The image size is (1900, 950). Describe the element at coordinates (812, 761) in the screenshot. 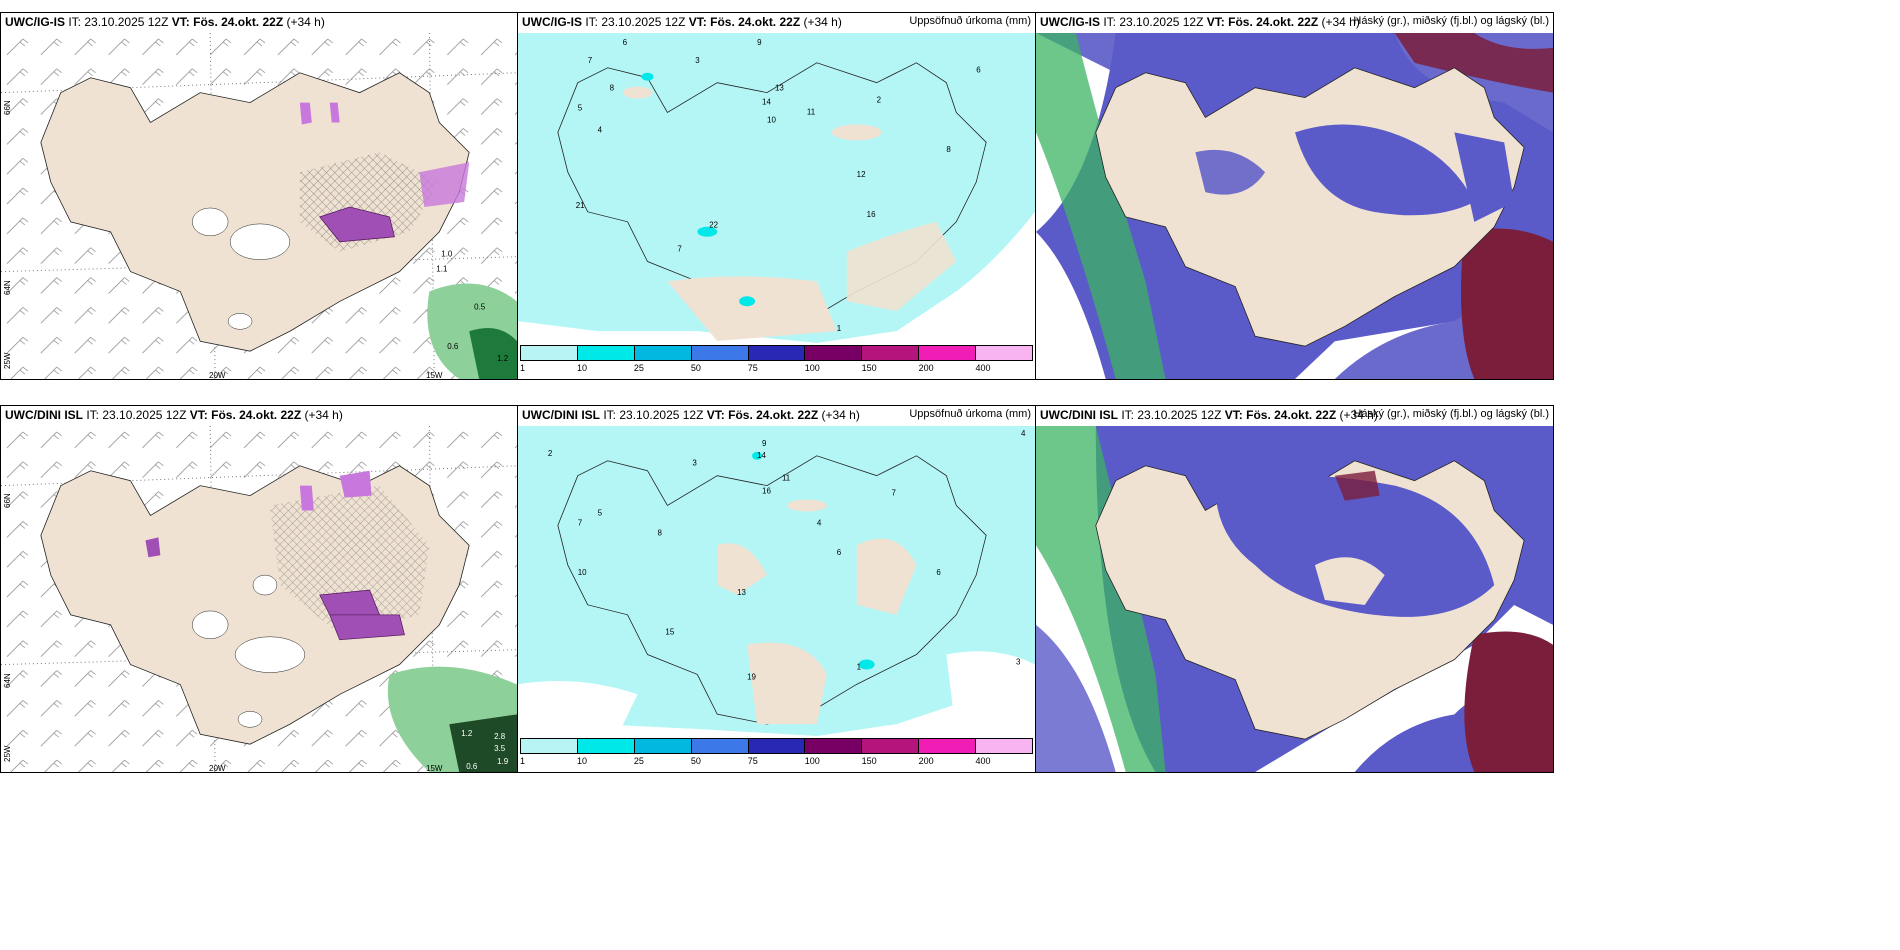

I see `colorbar-tick: 100` at that location.